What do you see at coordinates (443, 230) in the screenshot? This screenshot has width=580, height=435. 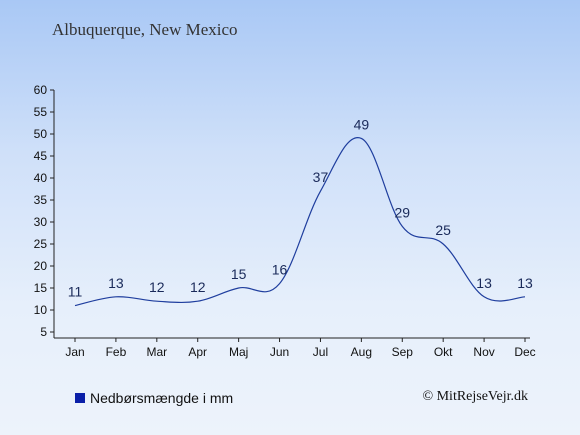 I see `data-label: 25` at bounding box center [443, 230].